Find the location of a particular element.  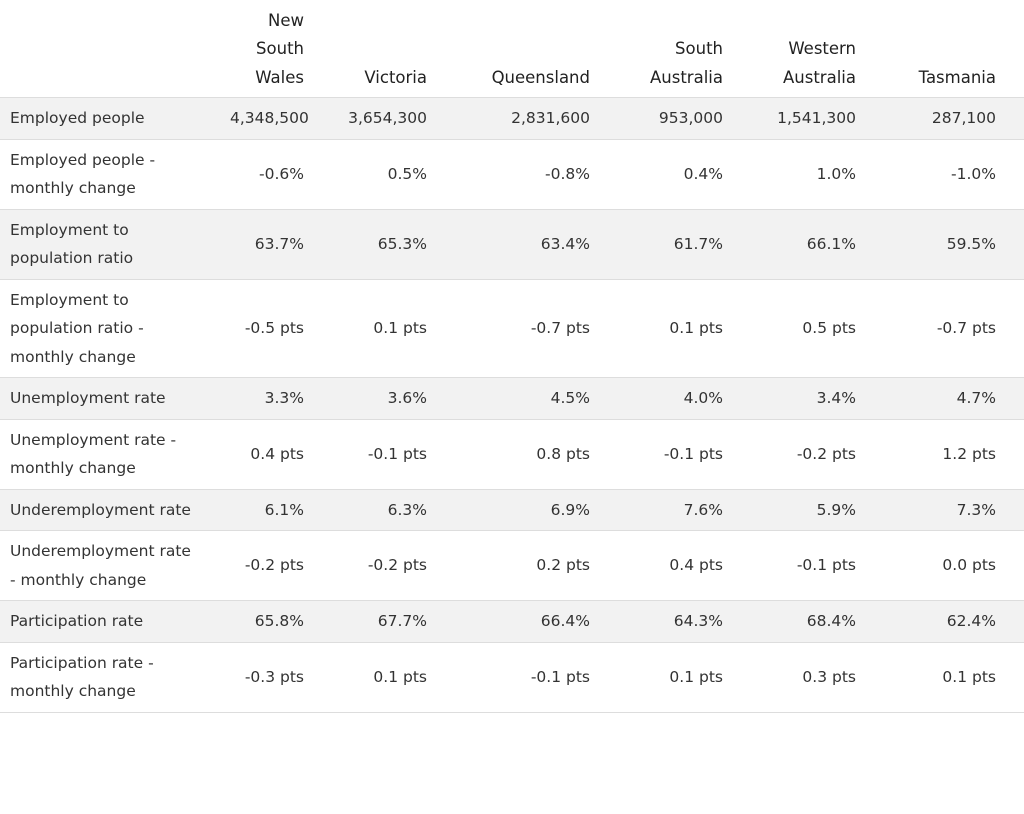

row-label: Underemployment rate - monthly change is located at coordinates (110, 565).